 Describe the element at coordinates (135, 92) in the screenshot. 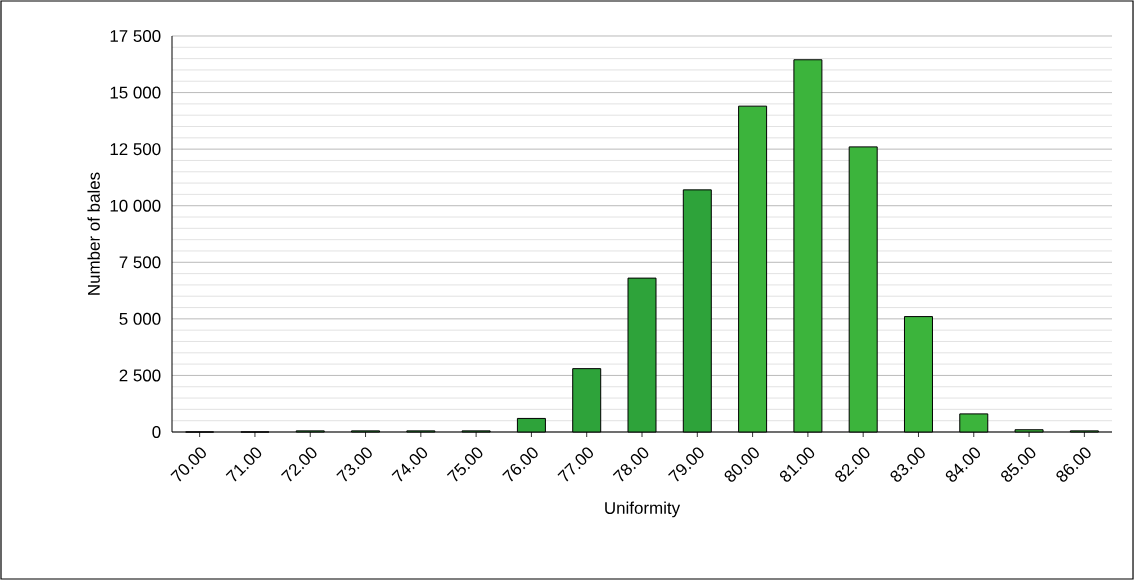

I see `y-tick-label: 15 000` at that location.